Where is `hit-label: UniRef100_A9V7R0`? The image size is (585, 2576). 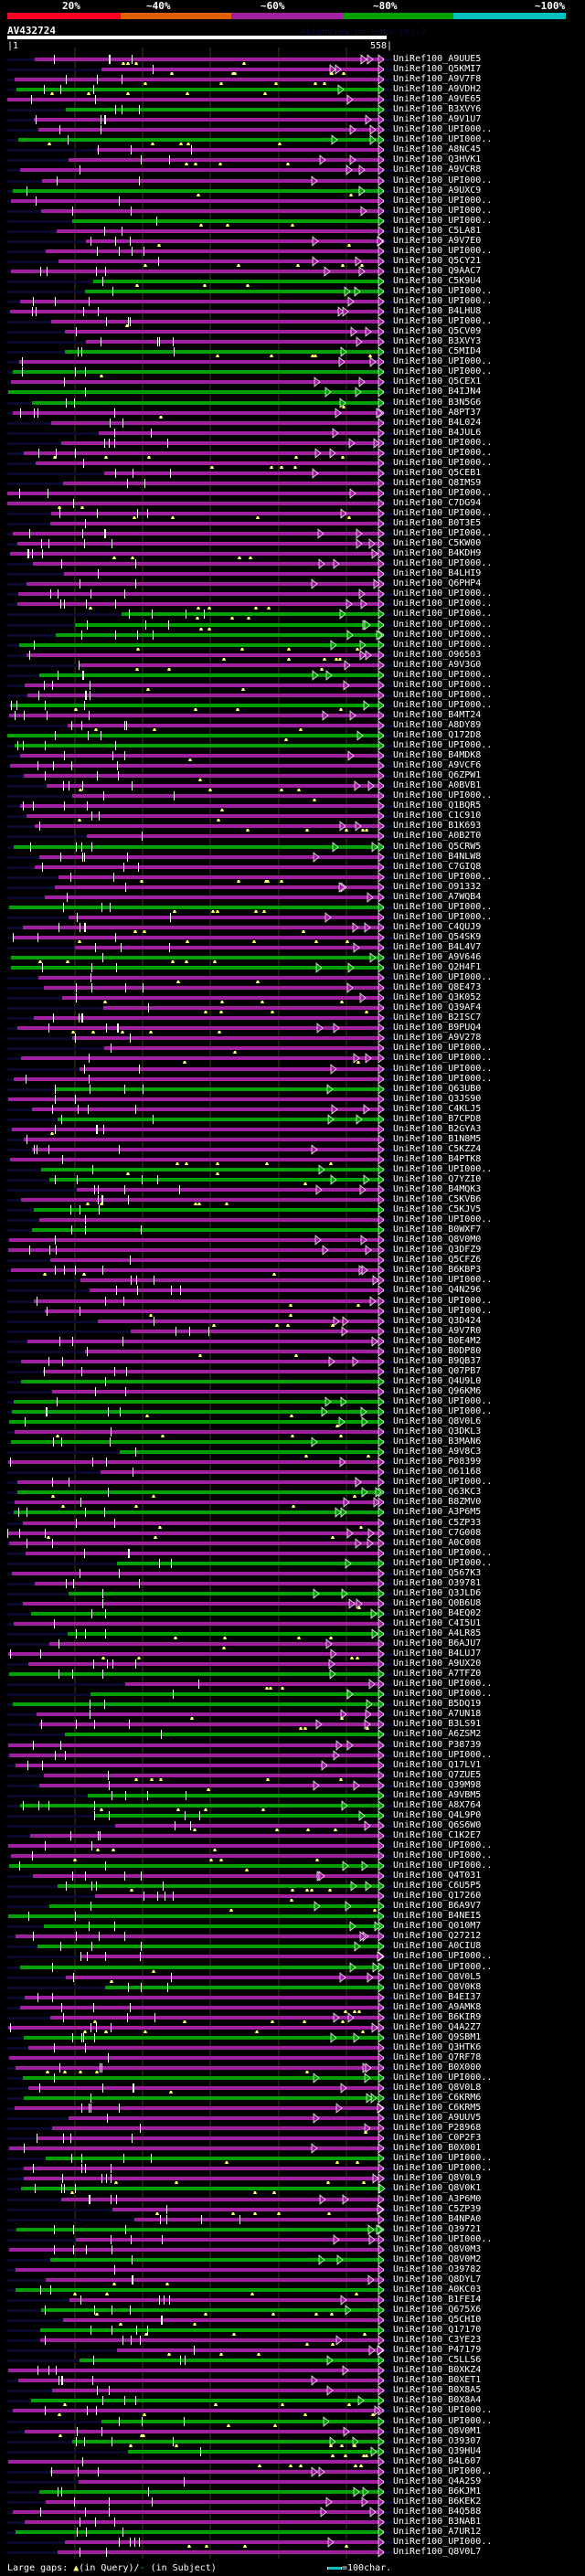
hit-label: UniRef100_A9V7R0 is located at coordinates (438, 1331).